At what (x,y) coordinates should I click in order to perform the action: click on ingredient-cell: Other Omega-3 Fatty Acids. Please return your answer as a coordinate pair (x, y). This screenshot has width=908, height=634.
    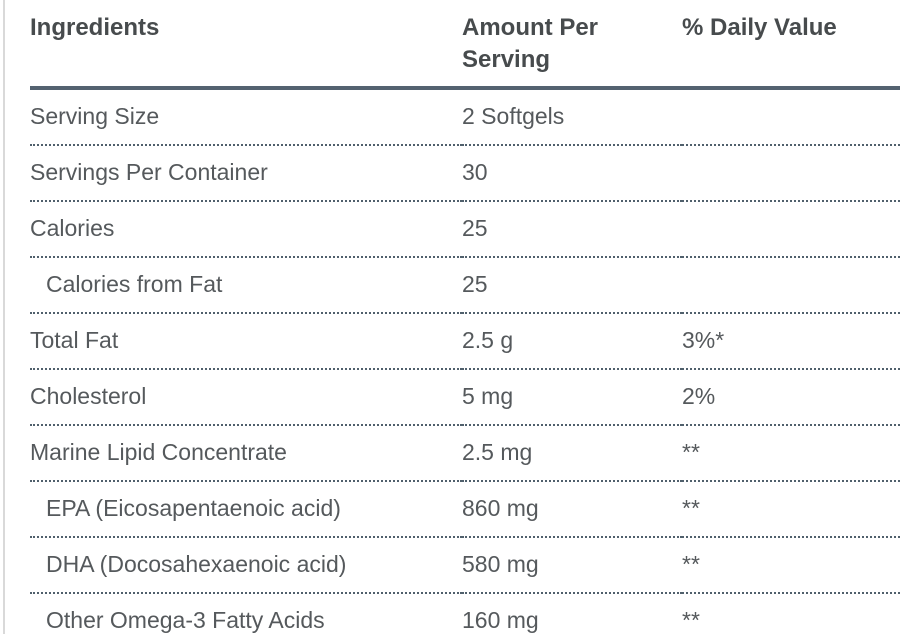
    Looking at the image, I should click on (246, 613).